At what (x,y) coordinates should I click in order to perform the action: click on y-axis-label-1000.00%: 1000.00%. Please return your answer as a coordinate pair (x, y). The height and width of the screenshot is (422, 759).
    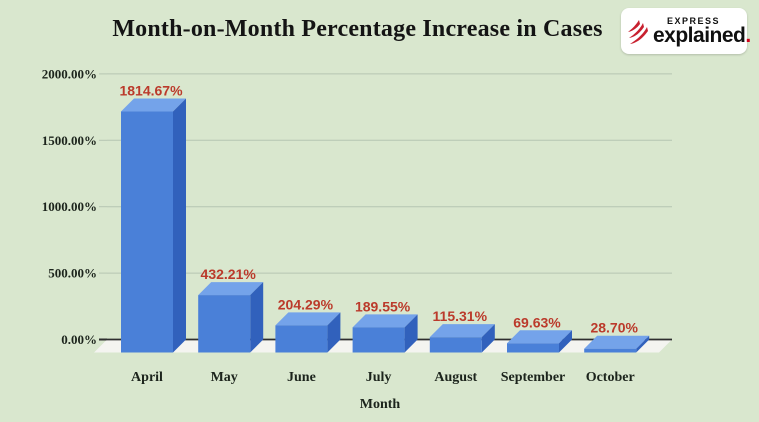
    Looking at the image, I should click on (69, 206).